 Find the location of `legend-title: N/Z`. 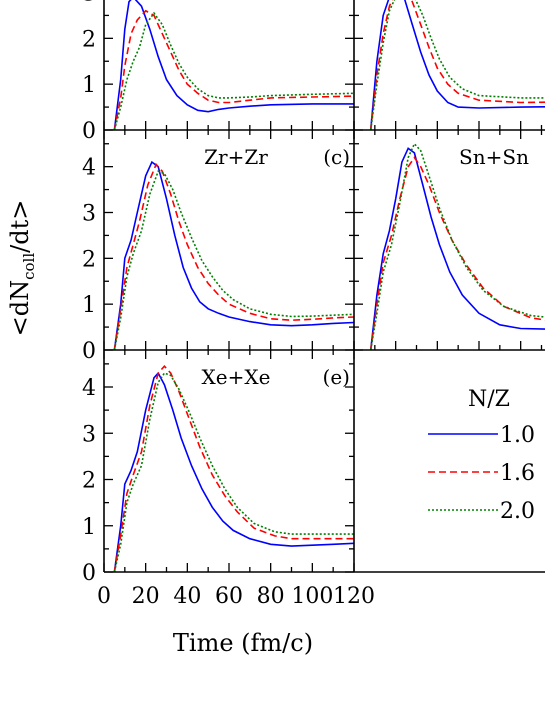

legend-title: N/Z is located at coordinates (489, 399).